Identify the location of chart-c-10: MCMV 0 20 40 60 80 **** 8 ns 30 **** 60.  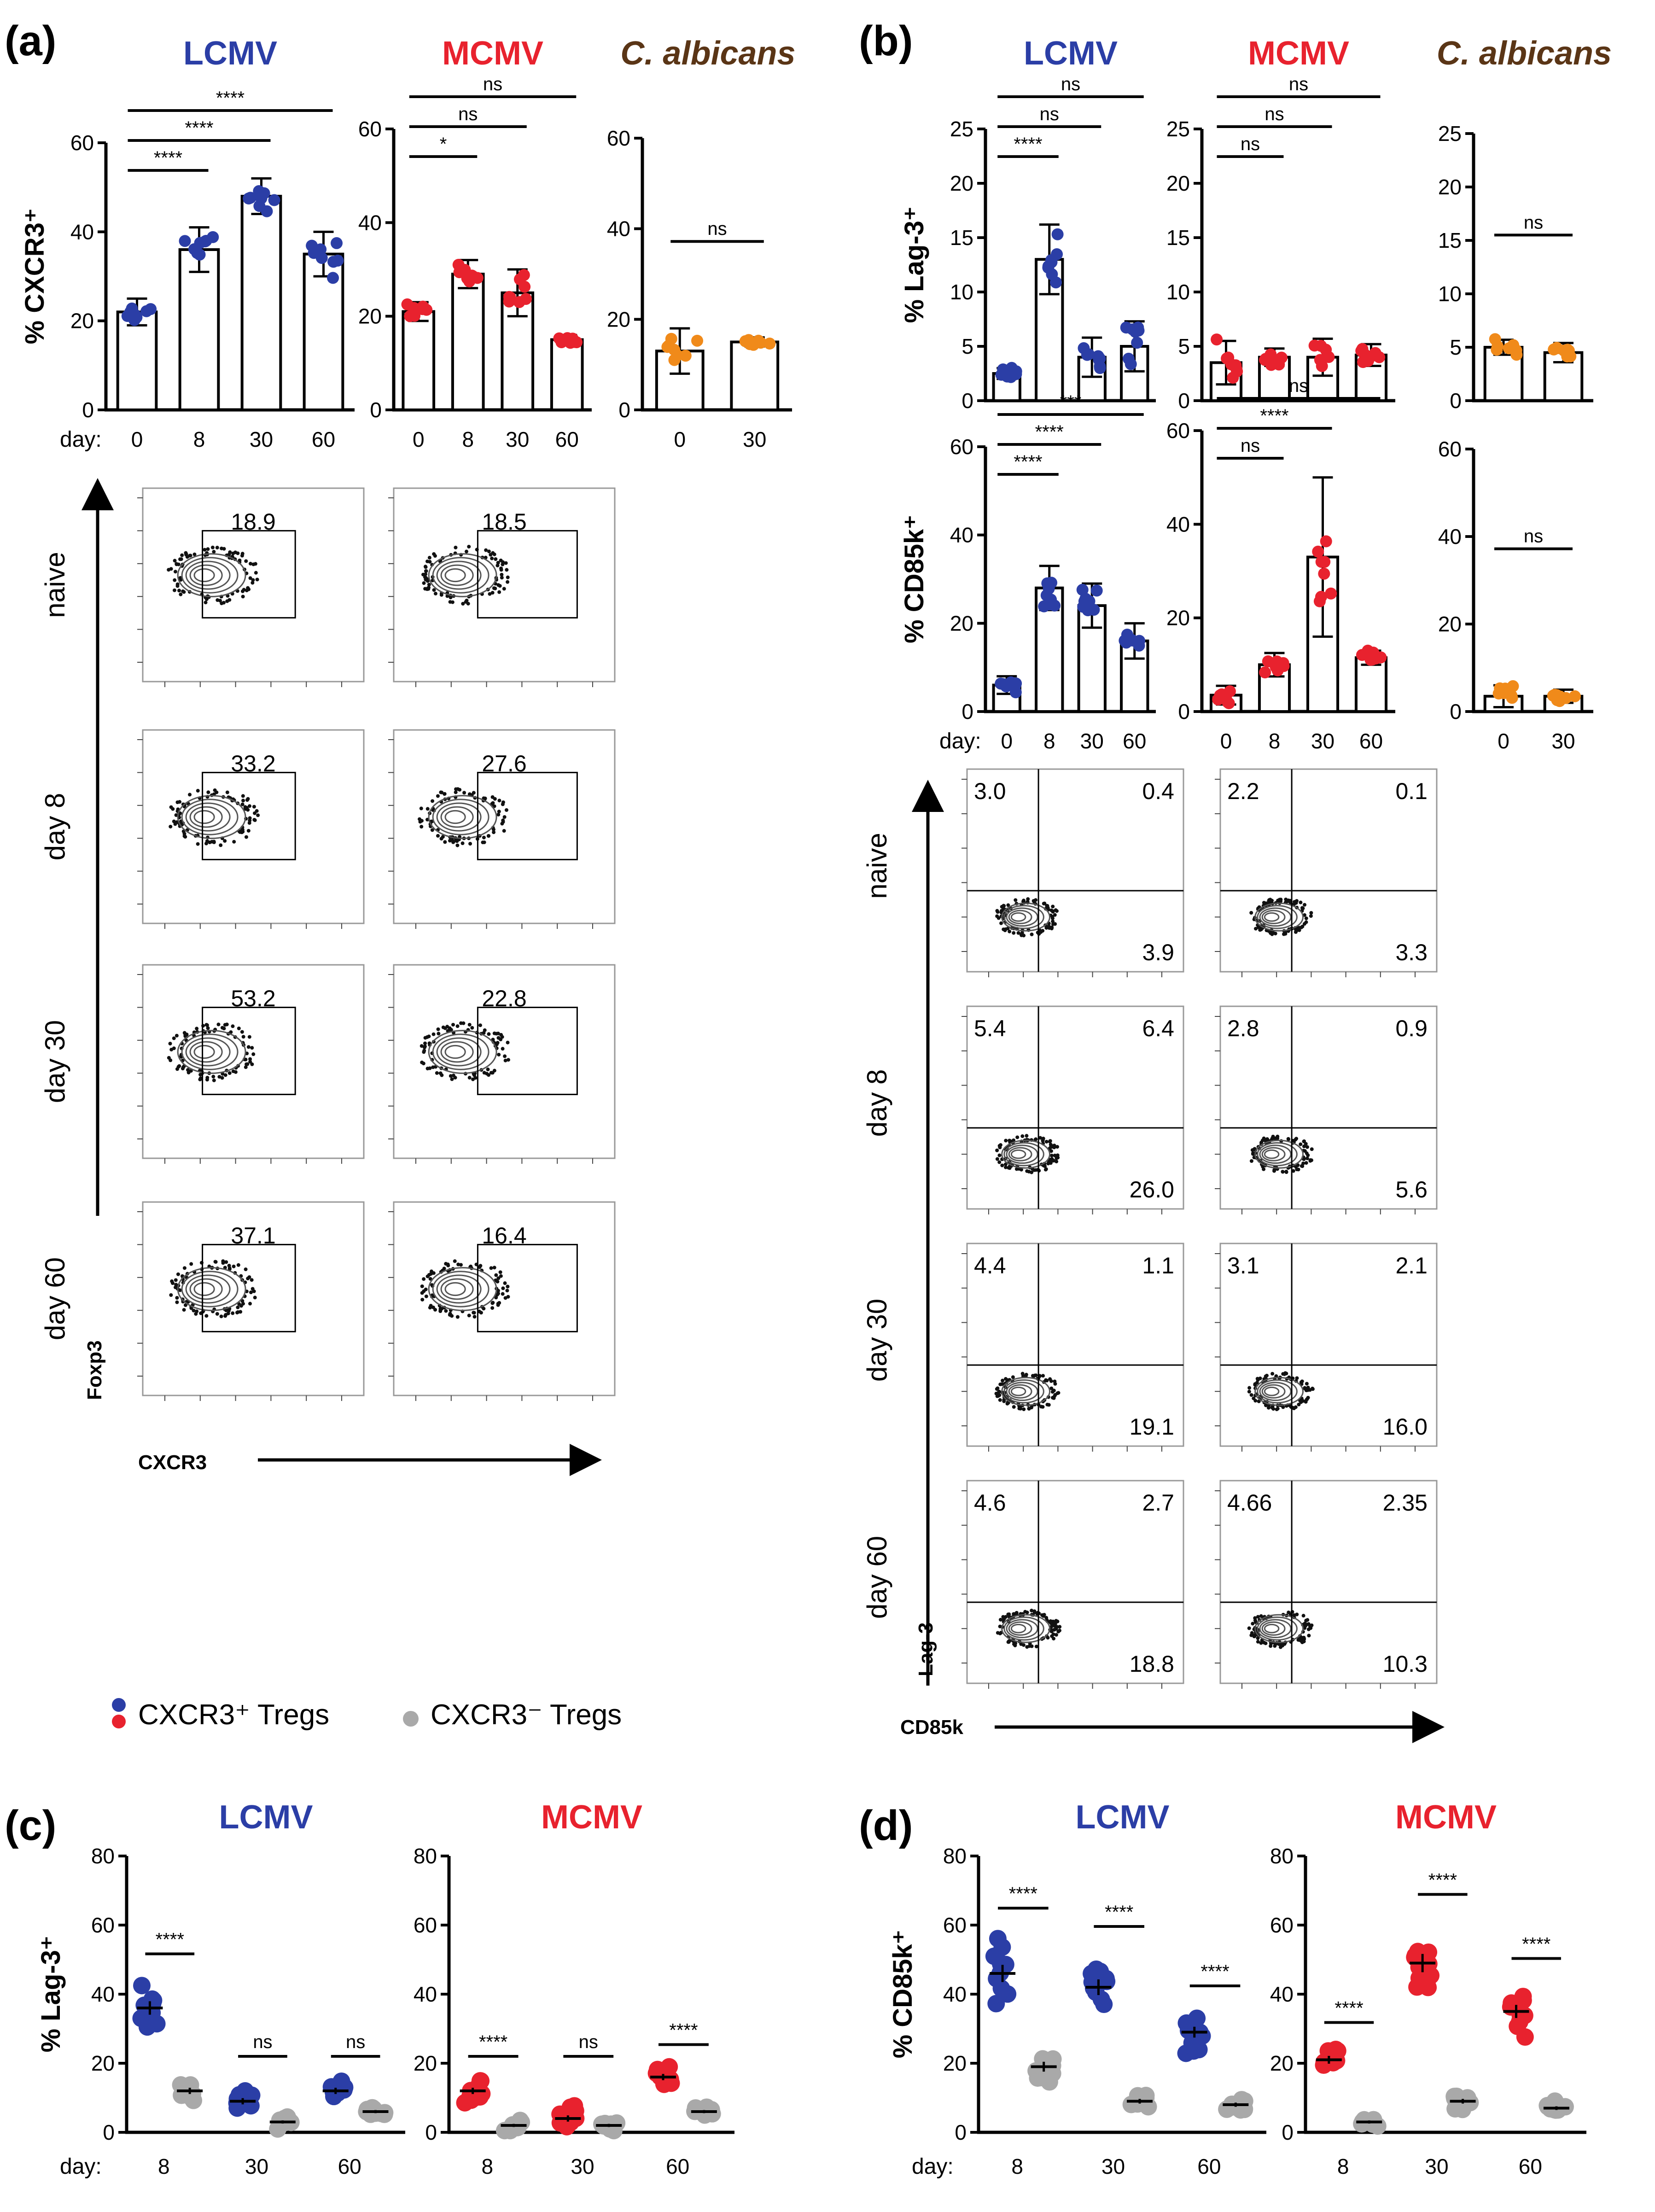
(574, 1988).